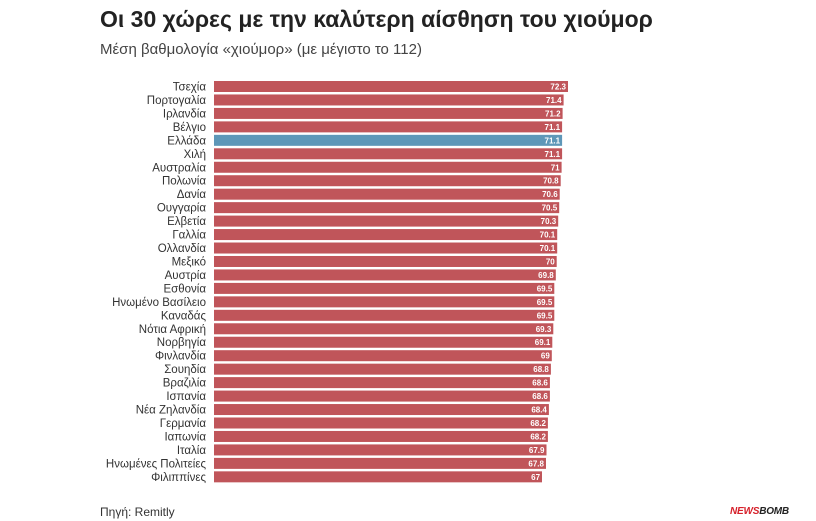 Image resolution: width=816 pixels, height=521 pixels. Describe the element at coordinates (192, 451) in the screenshot. I see `category-label: Ιταλία` at that location.